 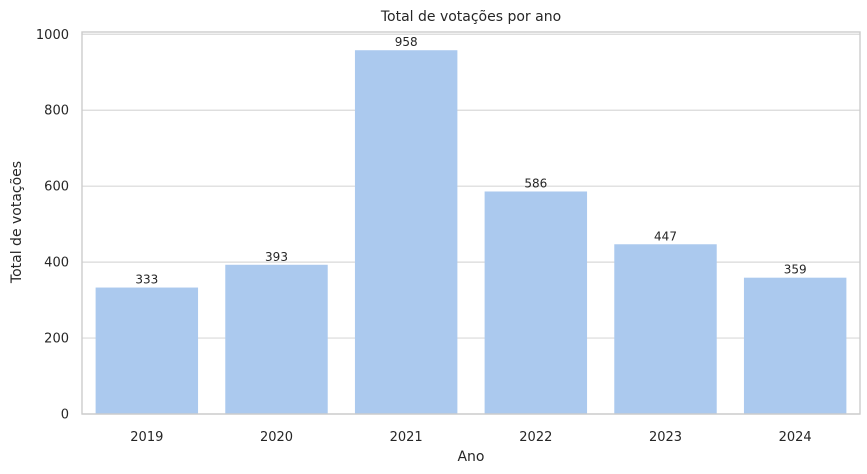 I want to click on x-tick-label: 2022, so click(x=535, y=437).